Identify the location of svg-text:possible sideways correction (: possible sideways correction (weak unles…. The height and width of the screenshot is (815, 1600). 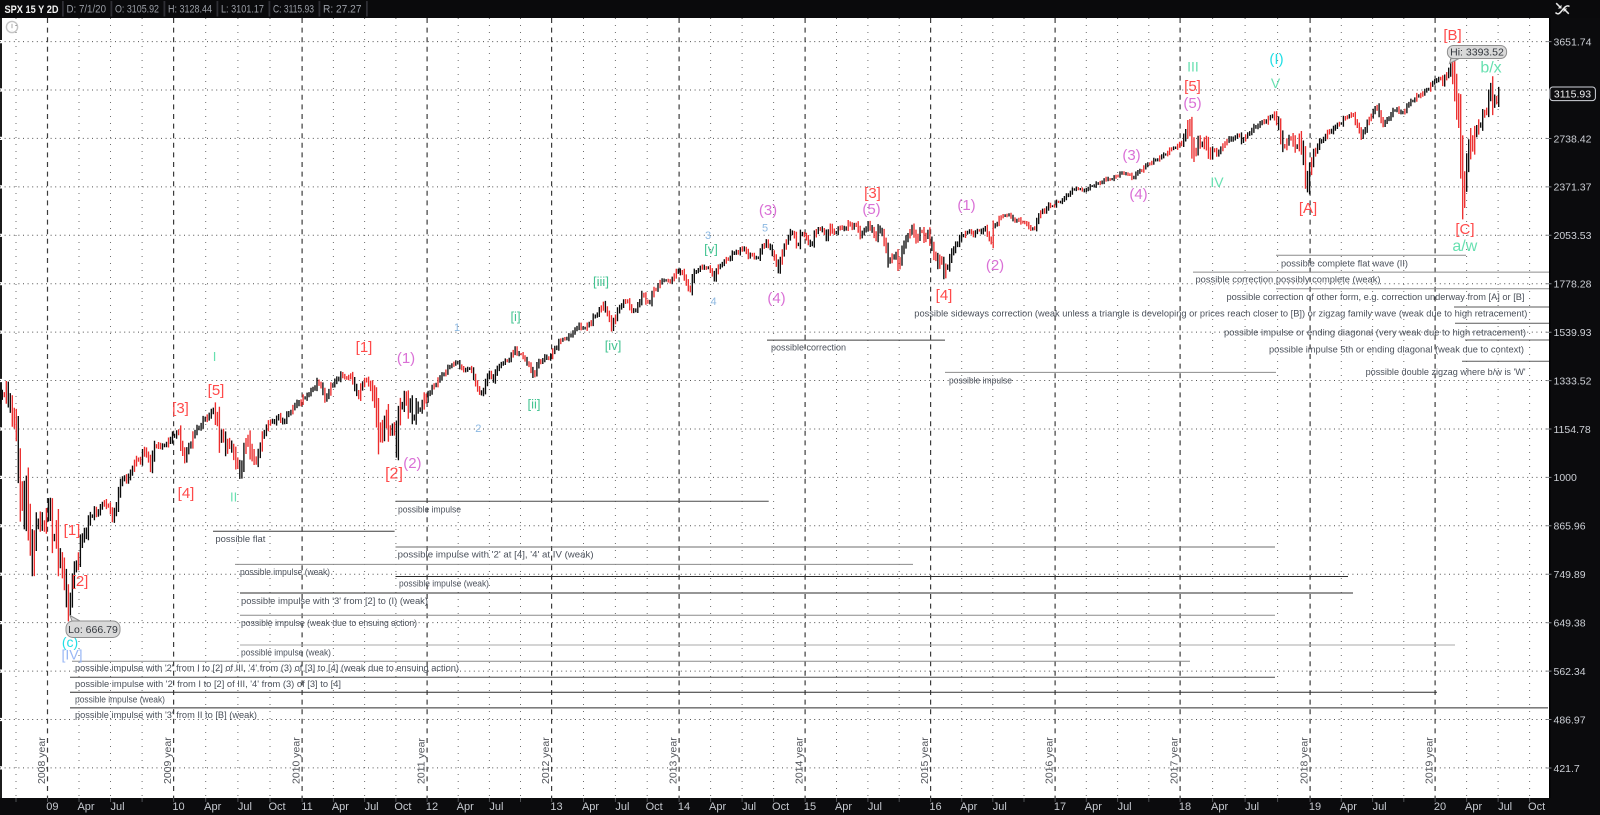
(1220, 314).